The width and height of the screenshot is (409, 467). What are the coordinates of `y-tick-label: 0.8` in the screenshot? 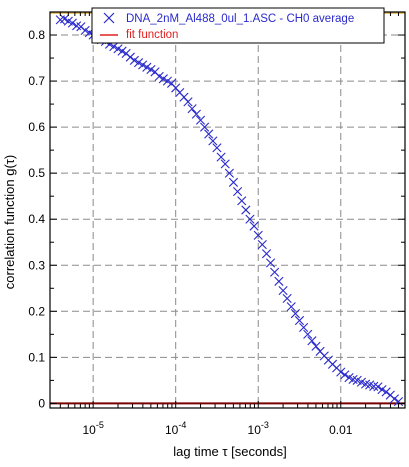 It's located at (36, 35).